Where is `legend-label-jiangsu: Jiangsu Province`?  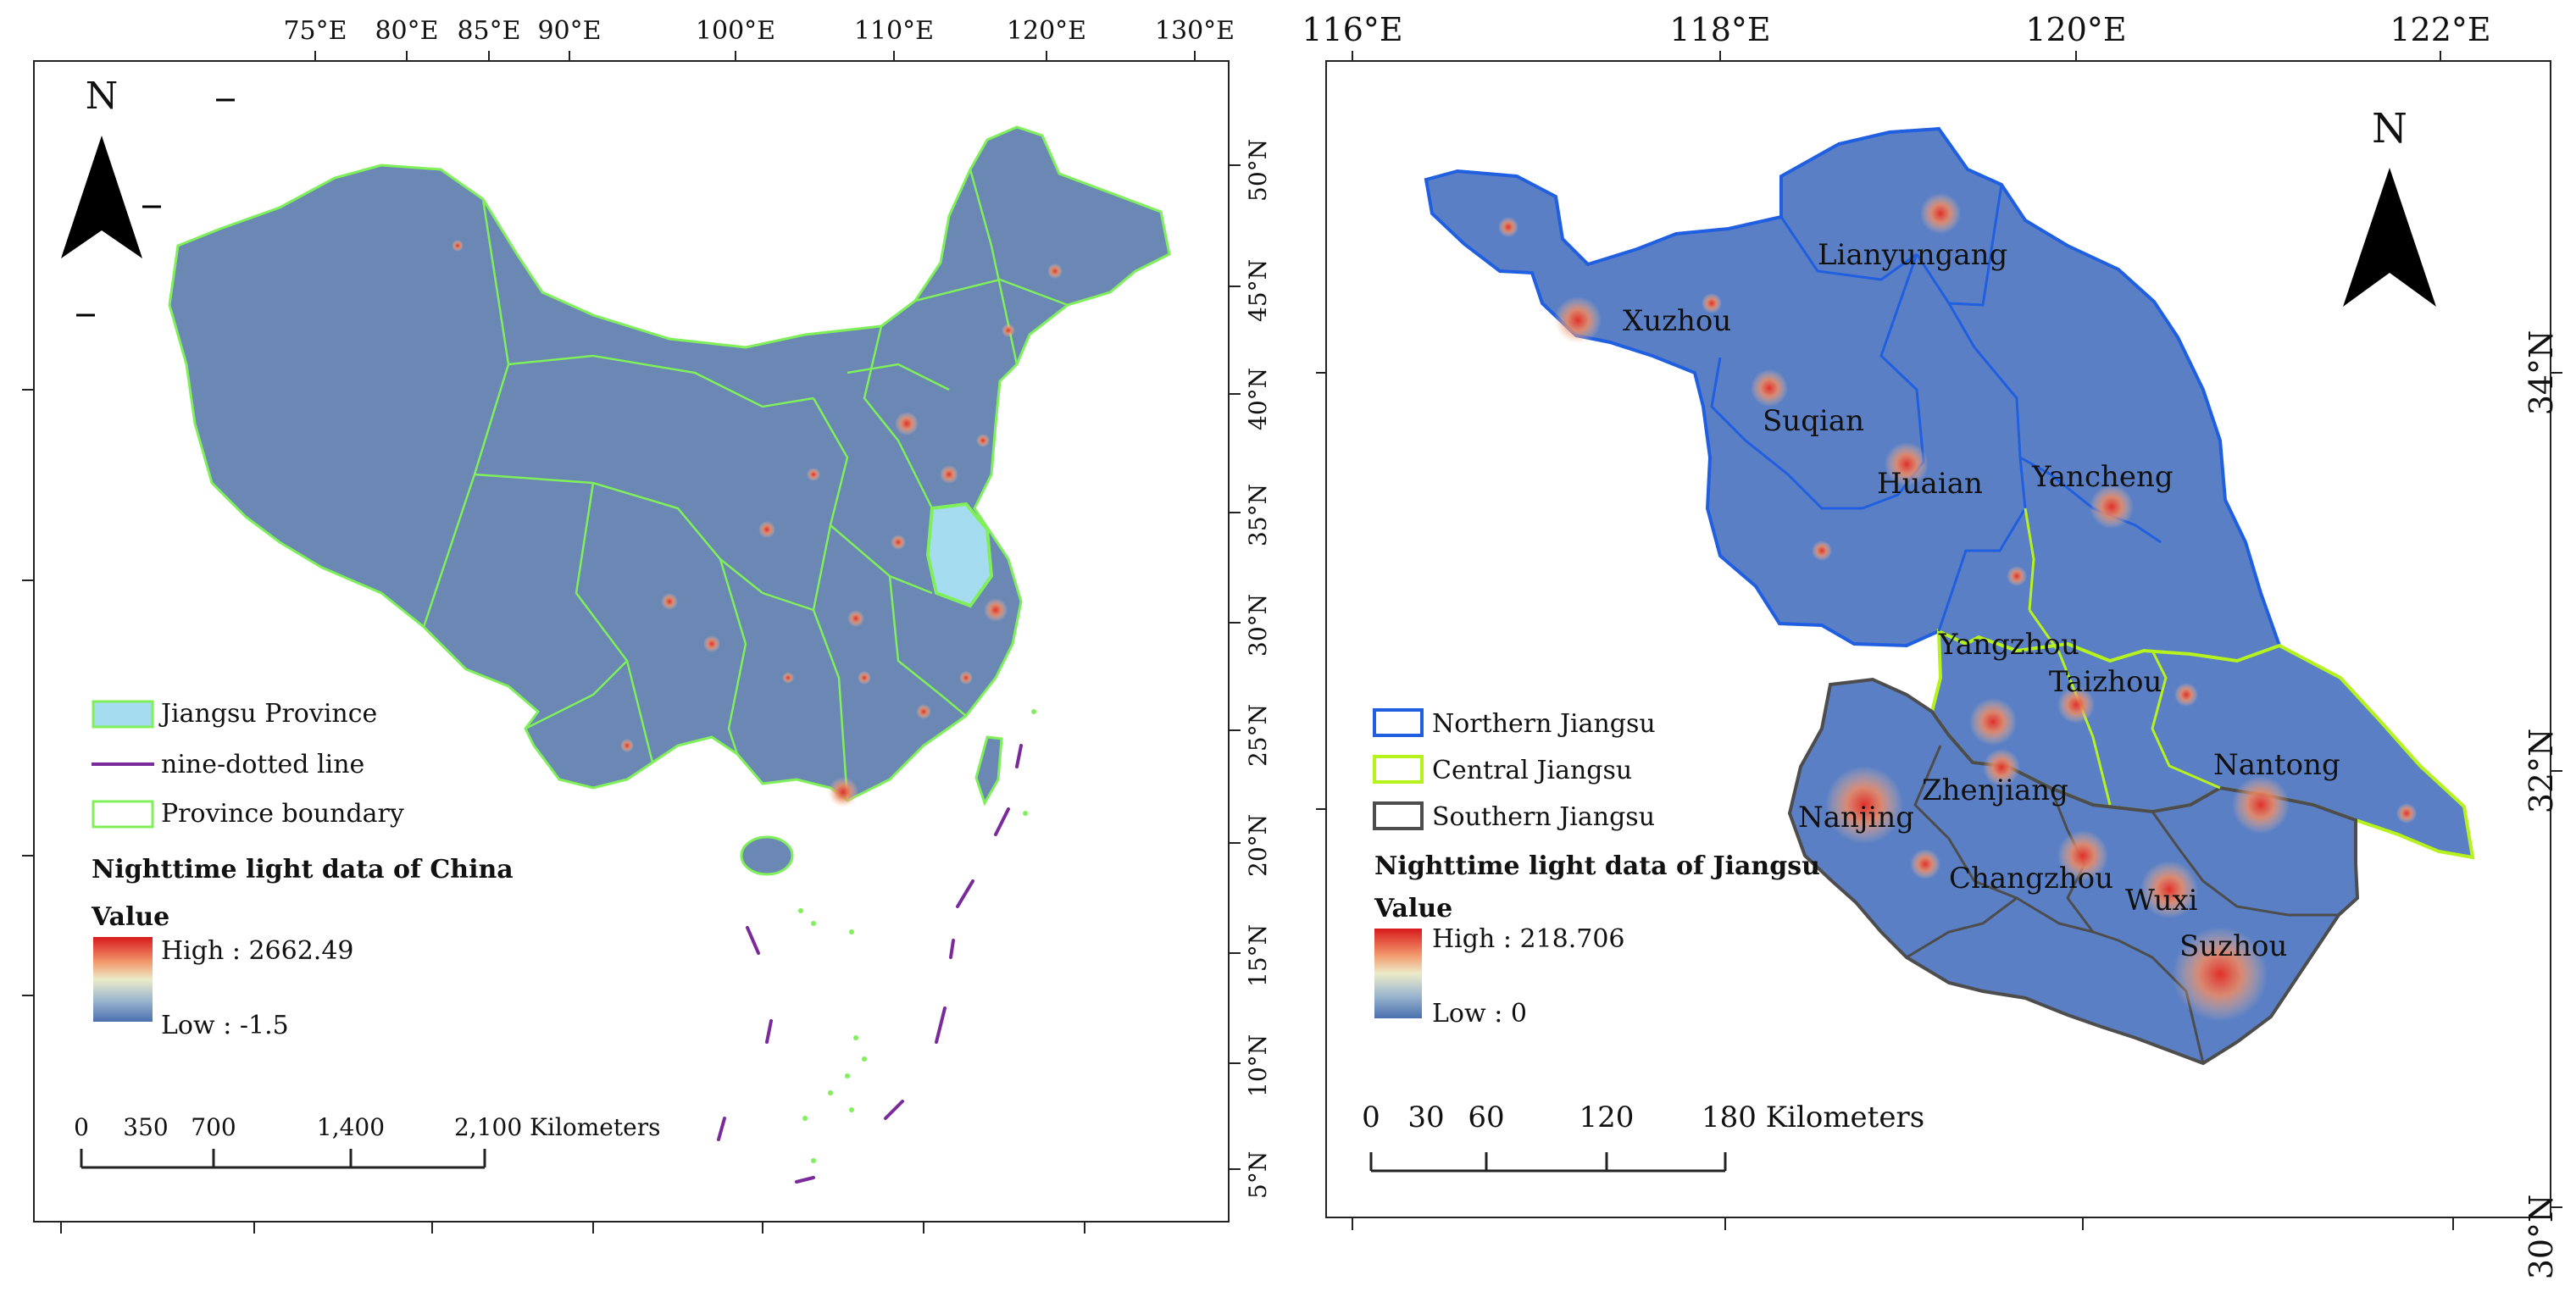
legend-label-jiangsu: Jiangsu Province is located at coordinates (267, 714).